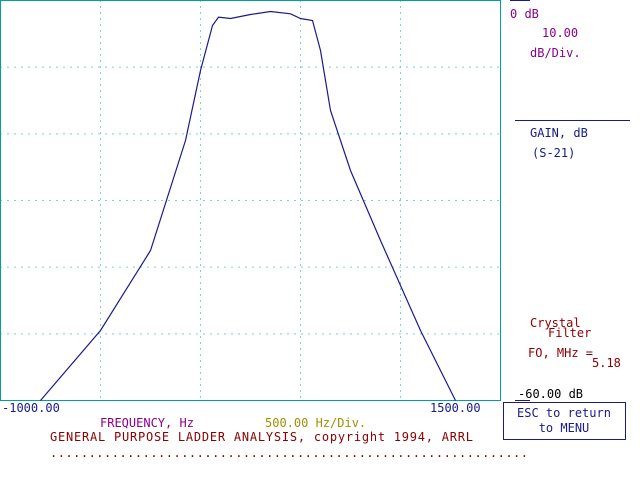 The image size is (640, 480). What do you see at coordinates (550, 394) in the screenshot?
I see `y-tick-label: -60.00 dB` at bounding box center [550, 394].